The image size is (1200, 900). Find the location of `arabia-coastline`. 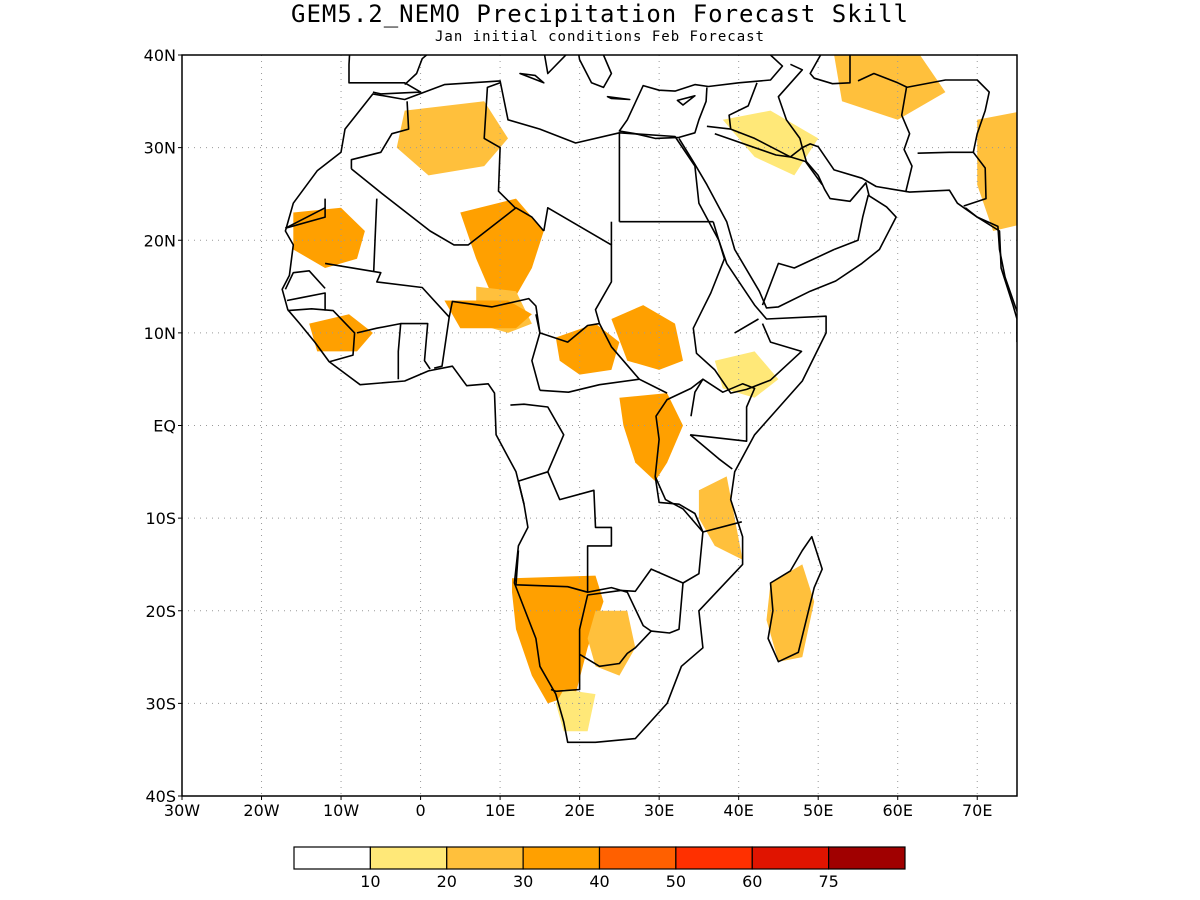

arabia-coastline is located at coordinates (847, 240).